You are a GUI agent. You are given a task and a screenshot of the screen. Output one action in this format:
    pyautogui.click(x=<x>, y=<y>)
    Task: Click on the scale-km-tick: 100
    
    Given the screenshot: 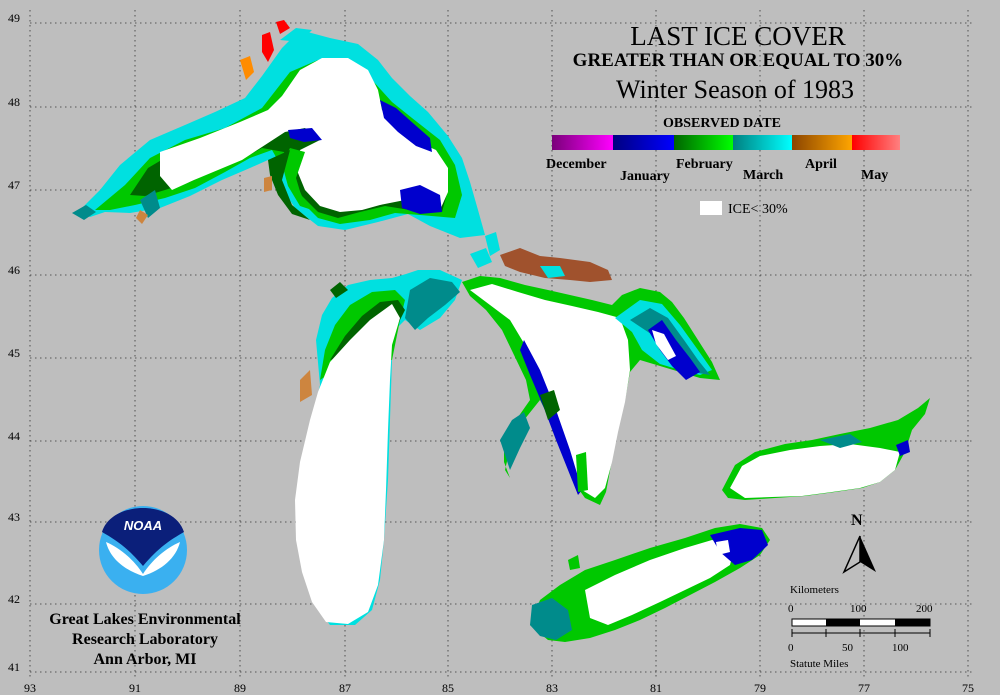 What is the action you would take?
    pyautogui.click(x=858, y=609)
    